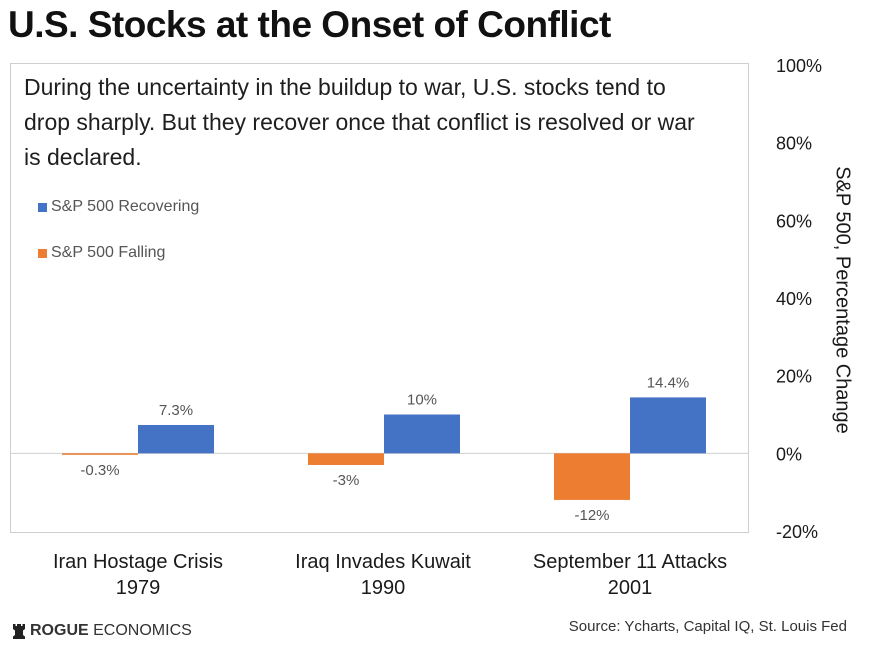  Describe the element at coordinates (630, 588) in the screenshot. I see `category-year: 2001` at that location.